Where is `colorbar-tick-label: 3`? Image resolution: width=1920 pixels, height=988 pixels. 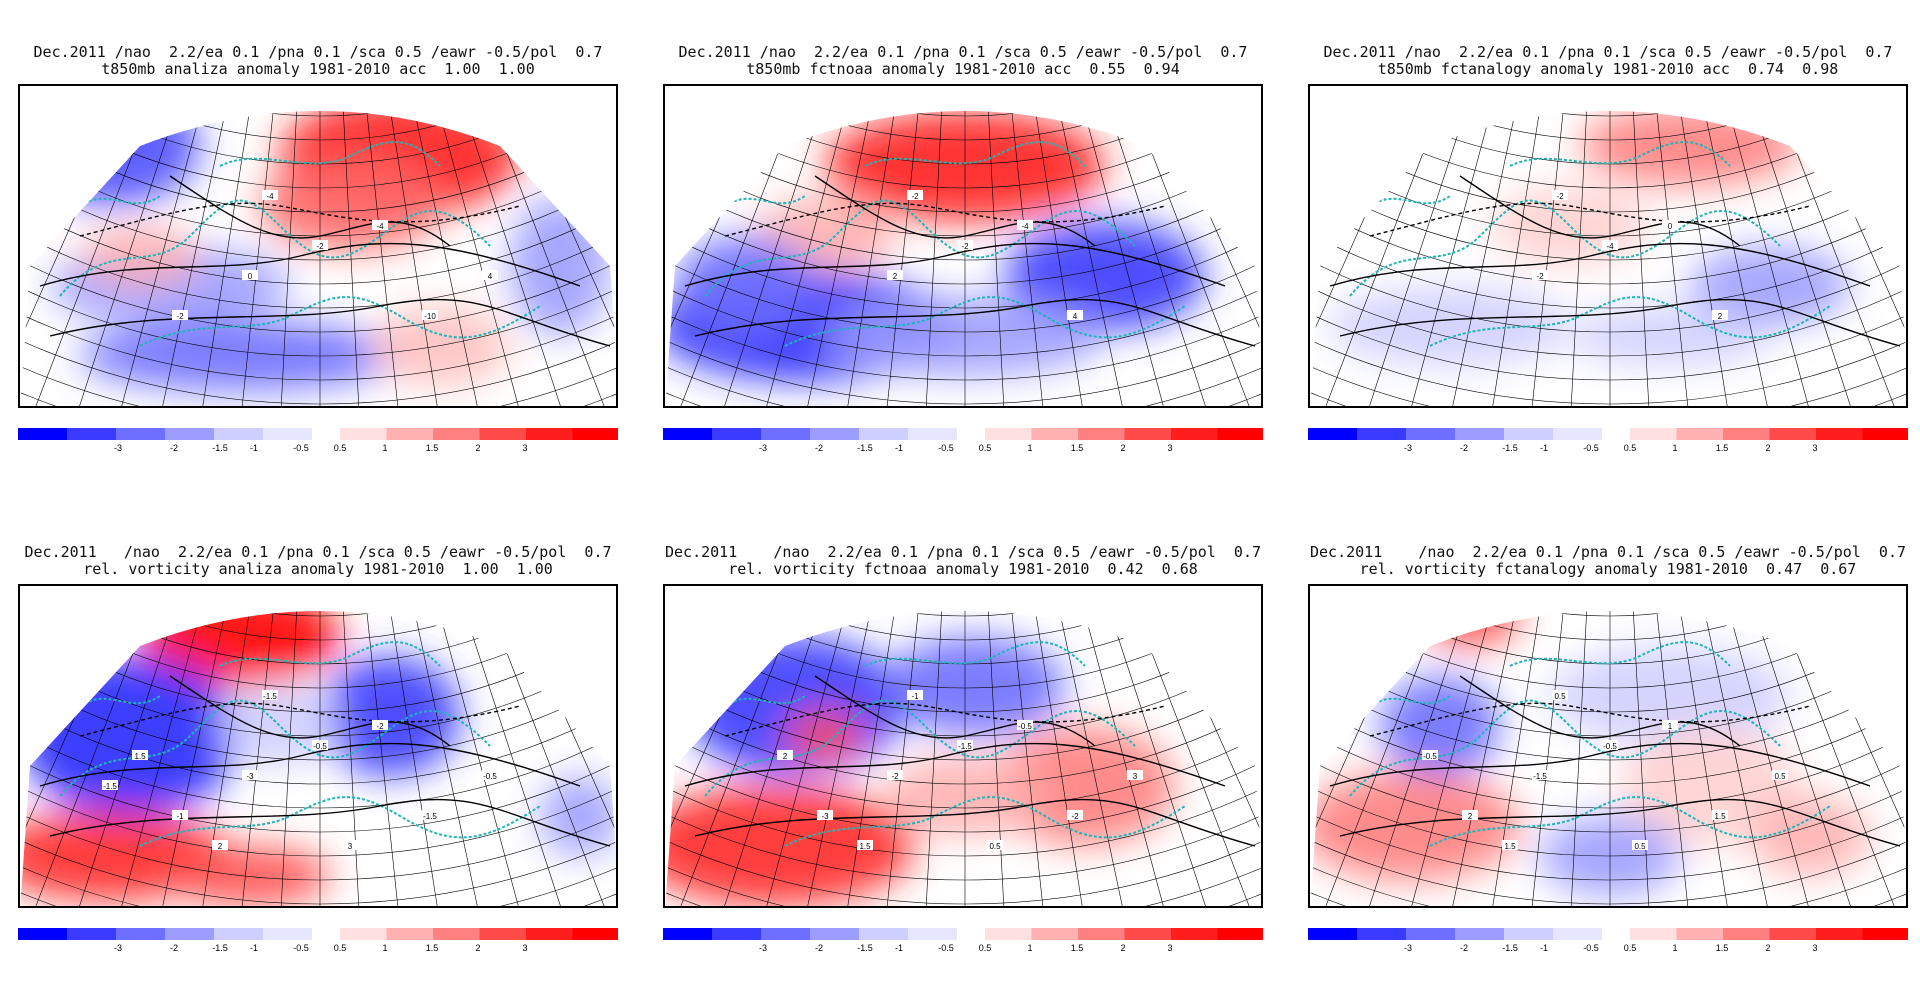
colorbar-tick-label: 3 is located at coordinates (1170, 448).